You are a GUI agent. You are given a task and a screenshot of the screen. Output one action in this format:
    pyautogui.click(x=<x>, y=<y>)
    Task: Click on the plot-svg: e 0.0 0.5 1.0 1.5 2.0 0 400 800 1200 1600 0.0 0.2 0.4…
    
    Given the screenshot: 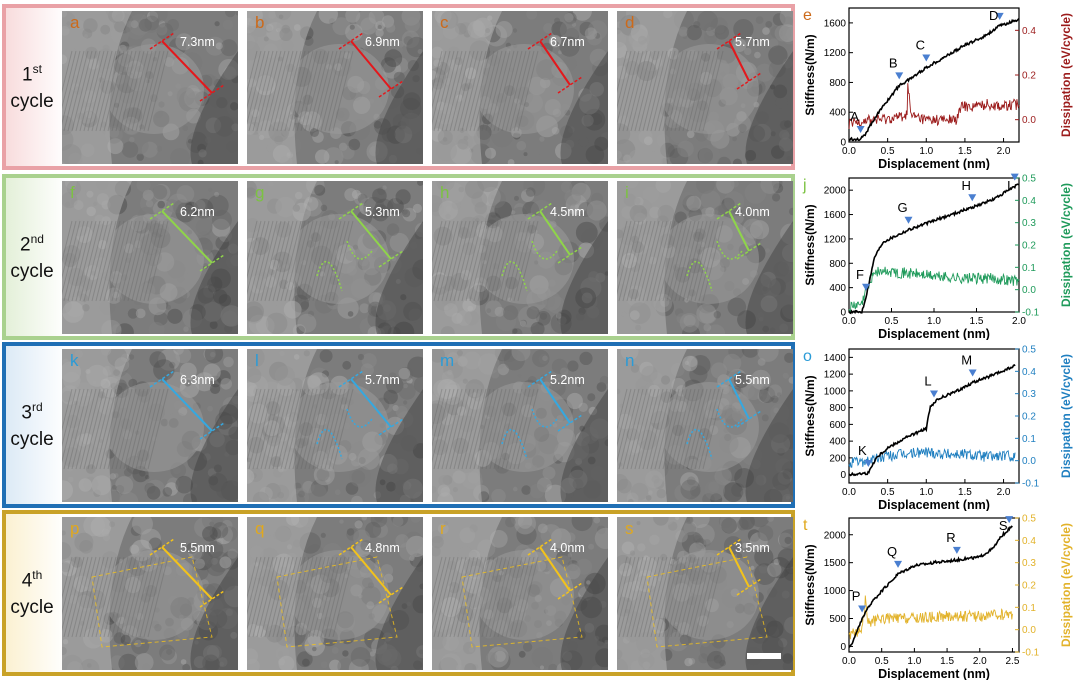 What is the action you would take?
    pyautogui.click(x=938, y=89)
    